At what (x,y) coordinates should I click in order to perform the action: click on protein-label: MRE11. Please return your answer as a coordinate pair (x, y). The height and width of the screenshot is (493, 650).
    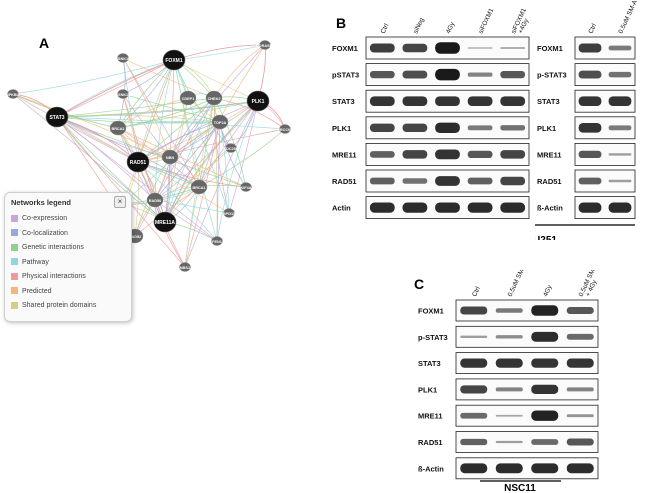
    Looking at the image, I should click on (430, 416).